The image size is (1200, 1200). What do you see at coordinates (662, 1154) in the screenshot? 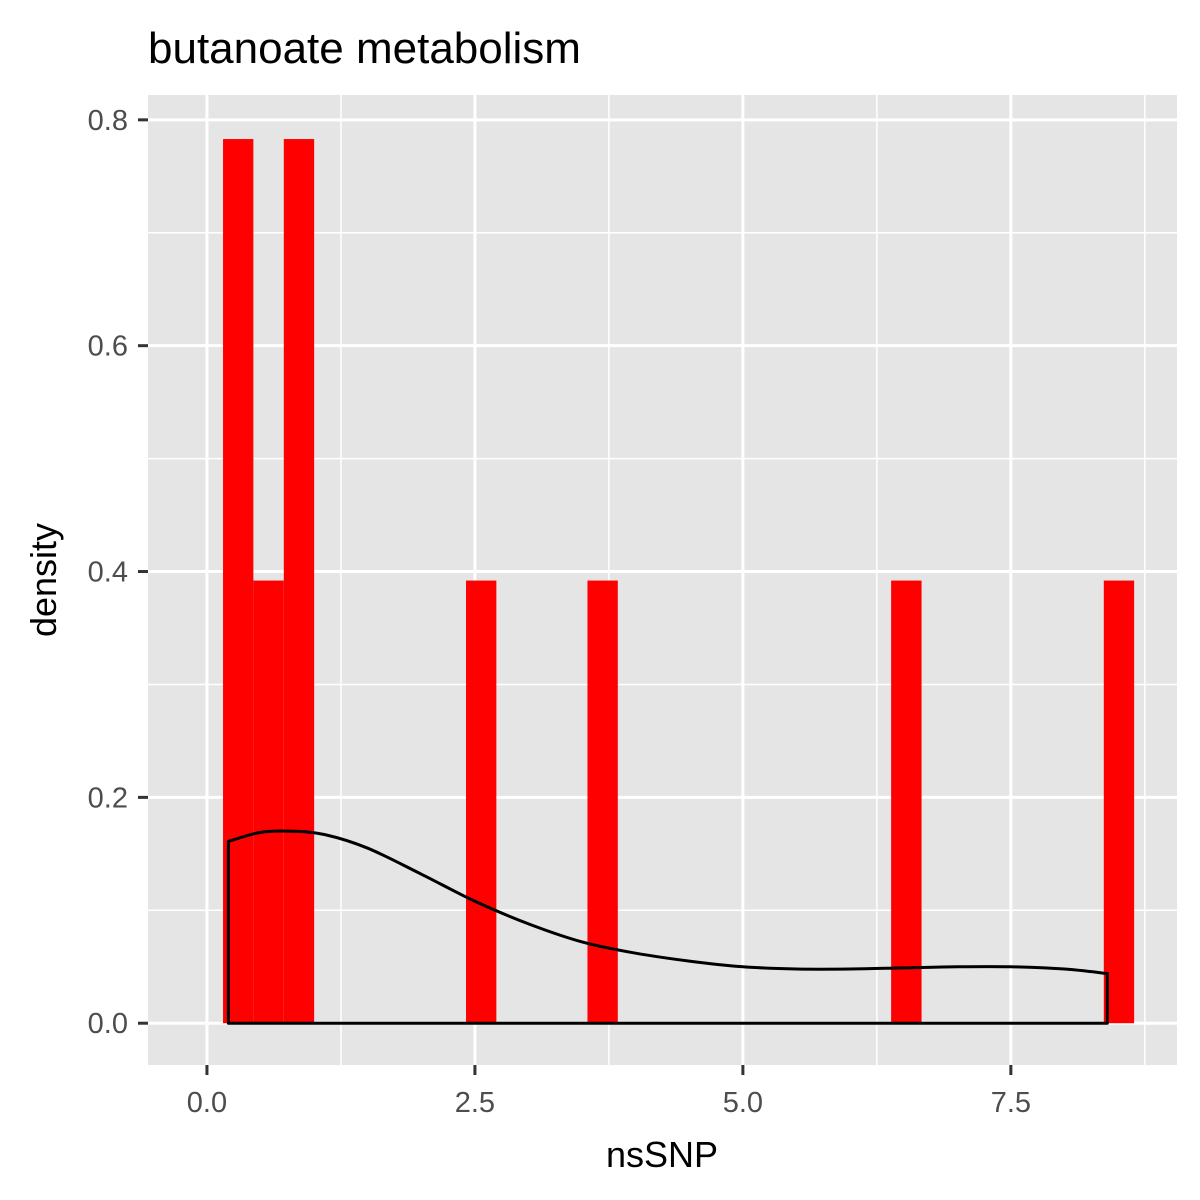
I see `x-axis-title: nsSNP` at bounding box center [662, 1154].